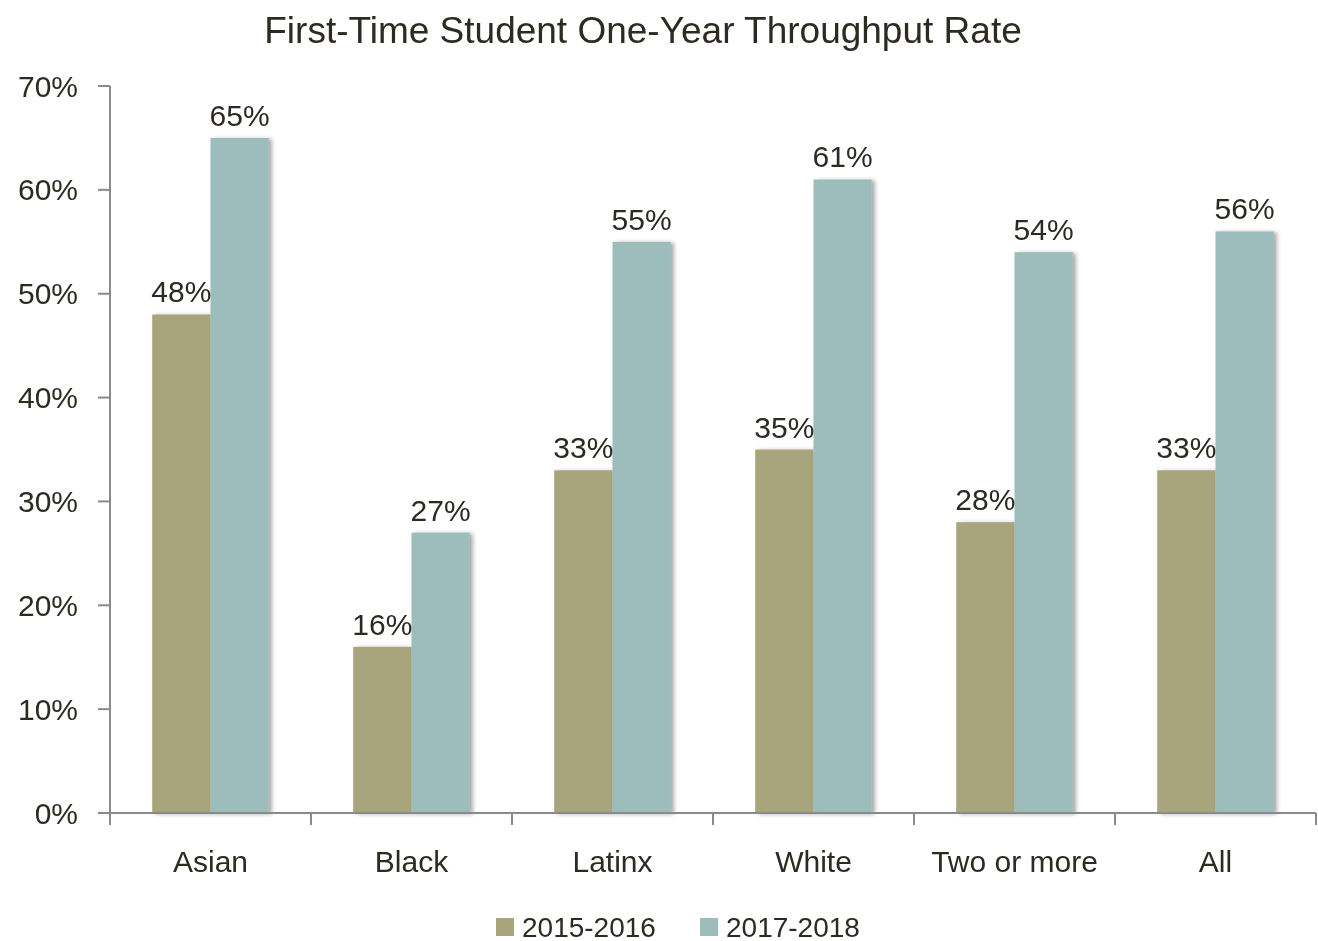 Image resolution: width=1318 pixels, height=941 pixels. Describe the element at coordinates (1215, 861) in the screenshot. I see `x-tick-label: All` at that location.